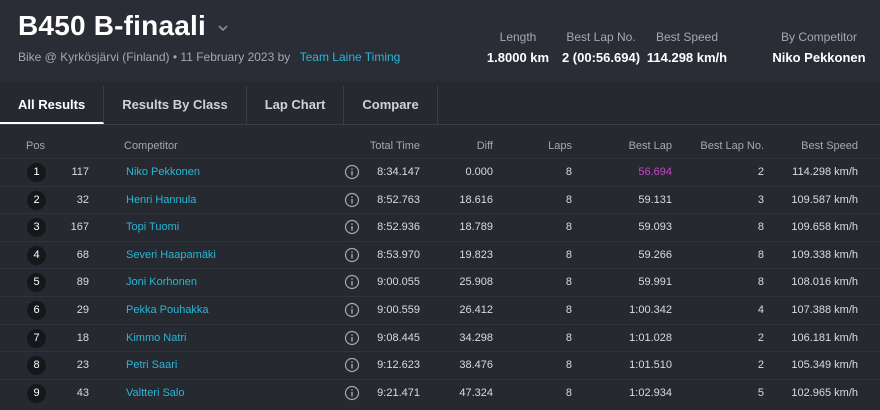  I want to click on col-diff: Diff, so click(484, 146).